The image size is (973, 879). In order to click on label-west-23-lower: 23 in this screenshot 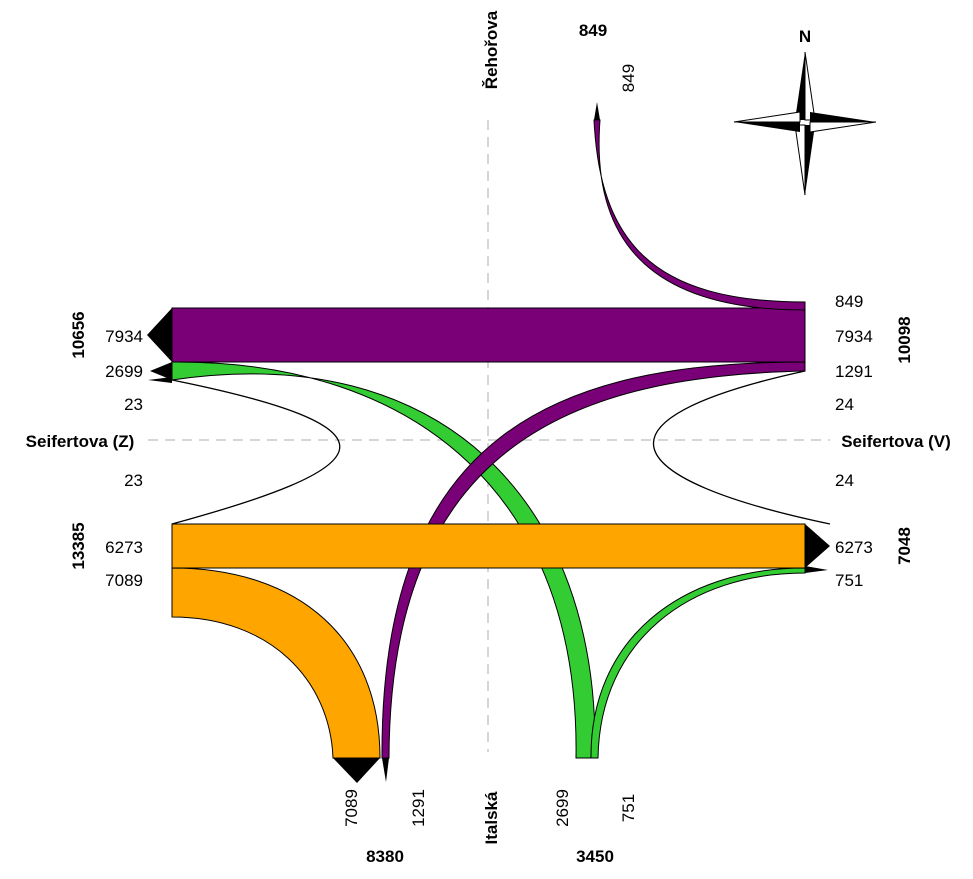, I will do `click(133, 480)`.